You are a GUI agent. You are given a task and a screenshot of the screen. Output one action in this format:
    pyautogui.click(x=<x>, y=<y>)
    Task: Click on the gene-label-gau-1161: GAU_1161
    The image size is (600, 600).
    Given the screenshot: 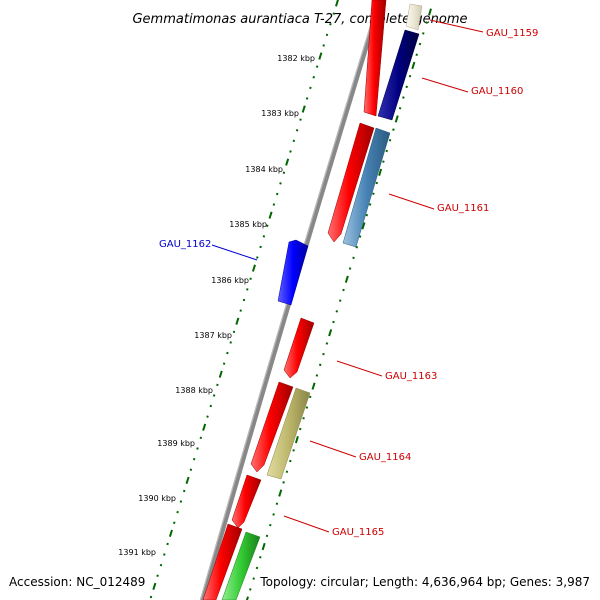 What is the action you would take?
    pyautogui.click(x=463, y=208)
    